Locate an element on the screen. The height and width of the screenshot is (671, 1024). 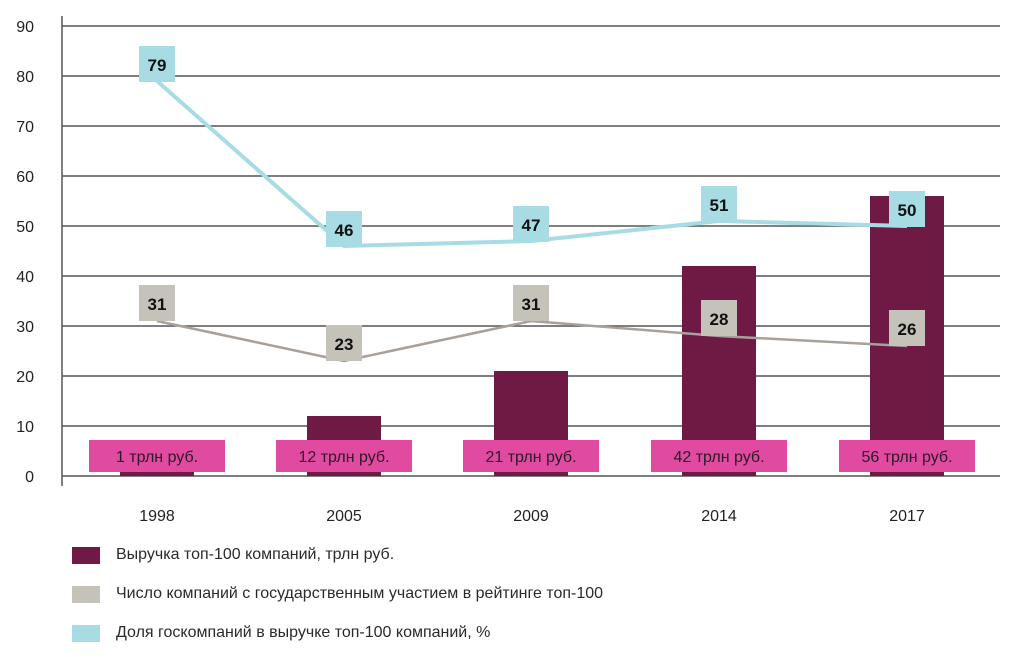
y-tick-label: 90 is located at coordinates (25, 27).